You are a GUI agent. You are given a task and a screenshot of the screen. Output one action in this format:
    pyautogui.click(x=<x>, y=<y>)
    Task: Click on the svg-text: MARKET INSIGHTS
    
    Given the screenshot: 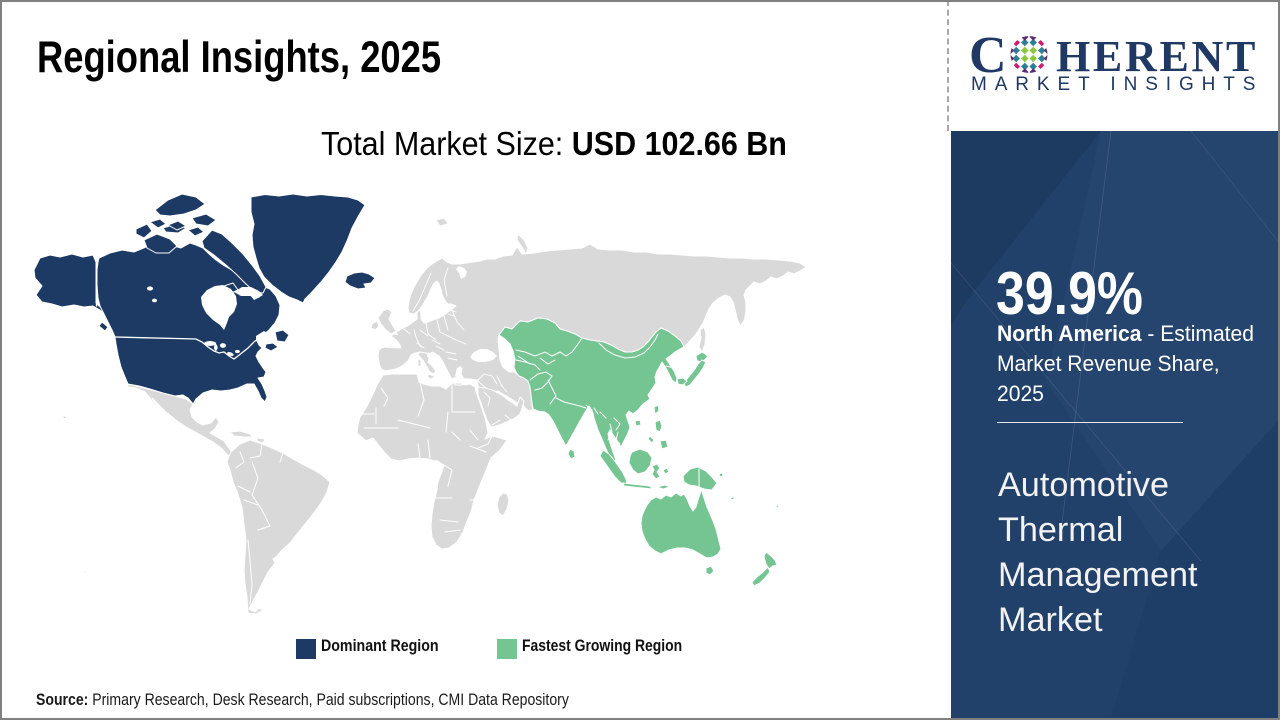 What is the action you would take?
    pyautogui.click(x=1117, y=84)
    